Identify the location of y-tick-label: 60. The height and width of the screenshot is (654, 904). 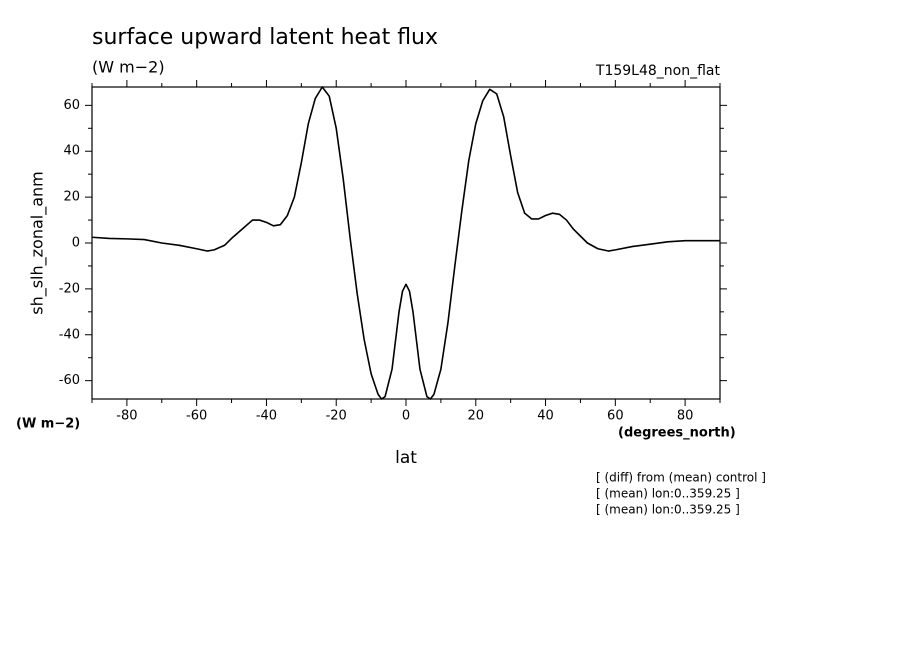
(71, 105).